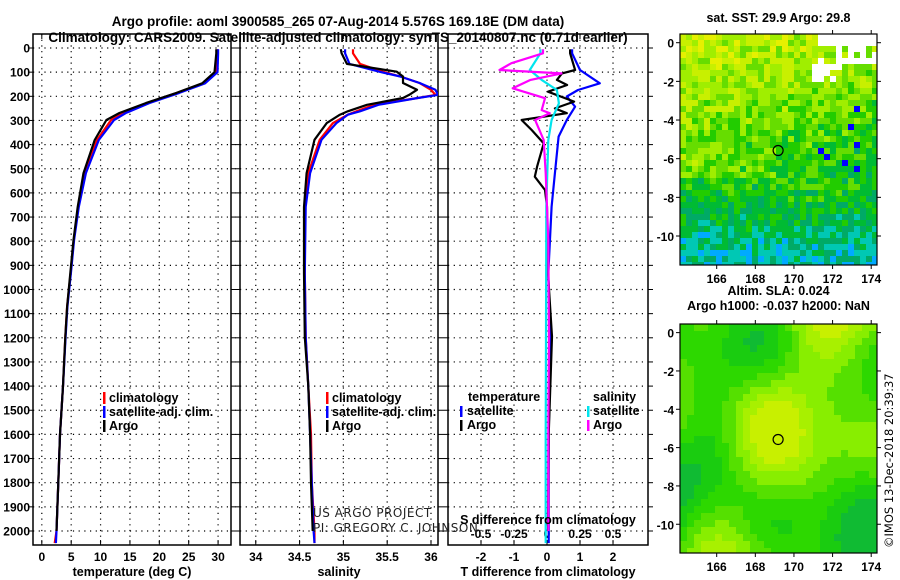  What do you see at coordinates (668, 487) in the screenshot?
I see `lat-tick-label: -8` at bounding box center [668, 487].